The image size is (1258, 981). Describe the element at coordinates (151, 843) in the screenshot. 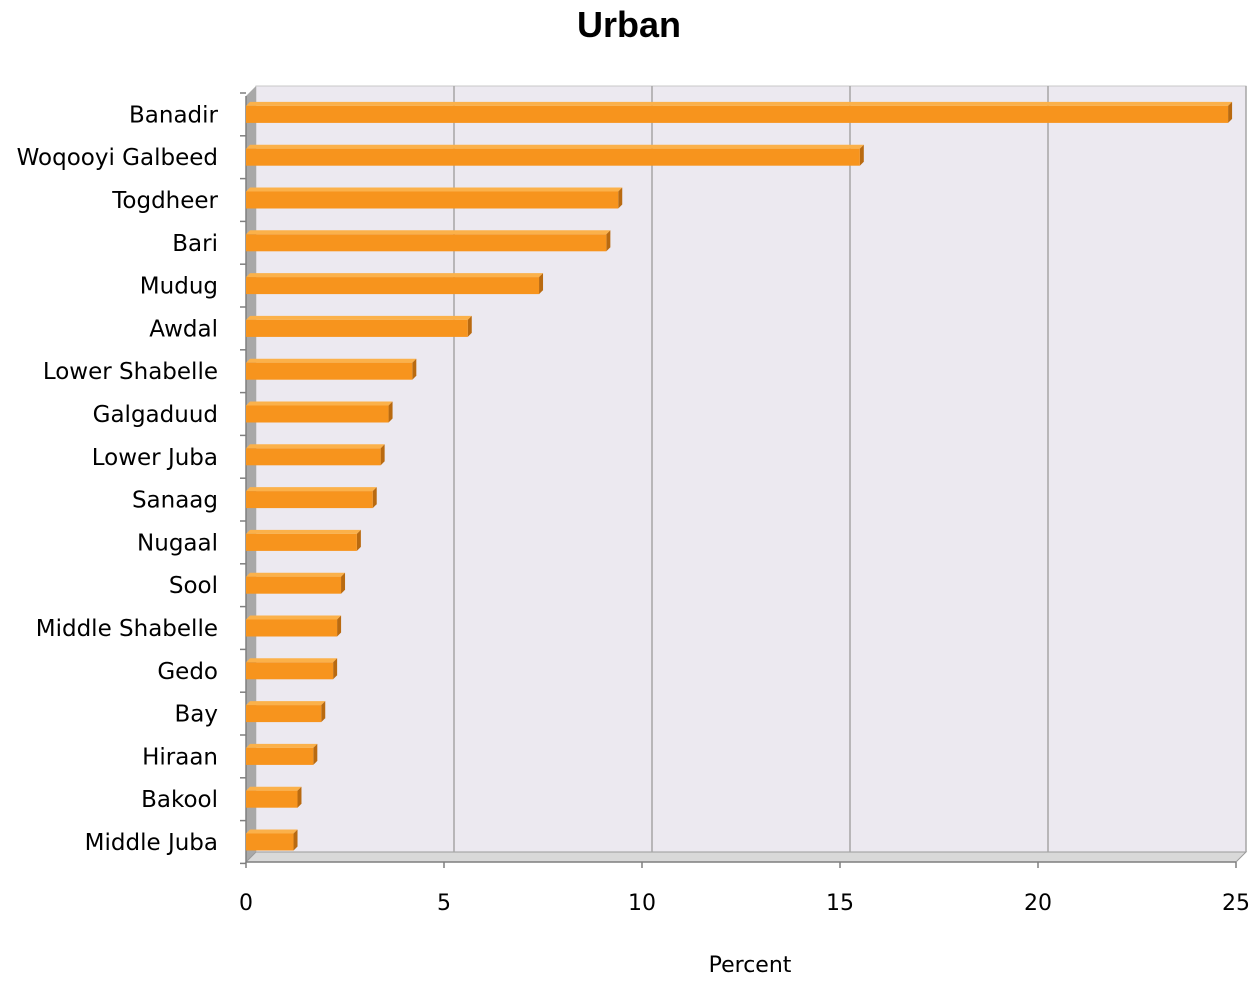

I see `category-label: Middle Juba` at that location.